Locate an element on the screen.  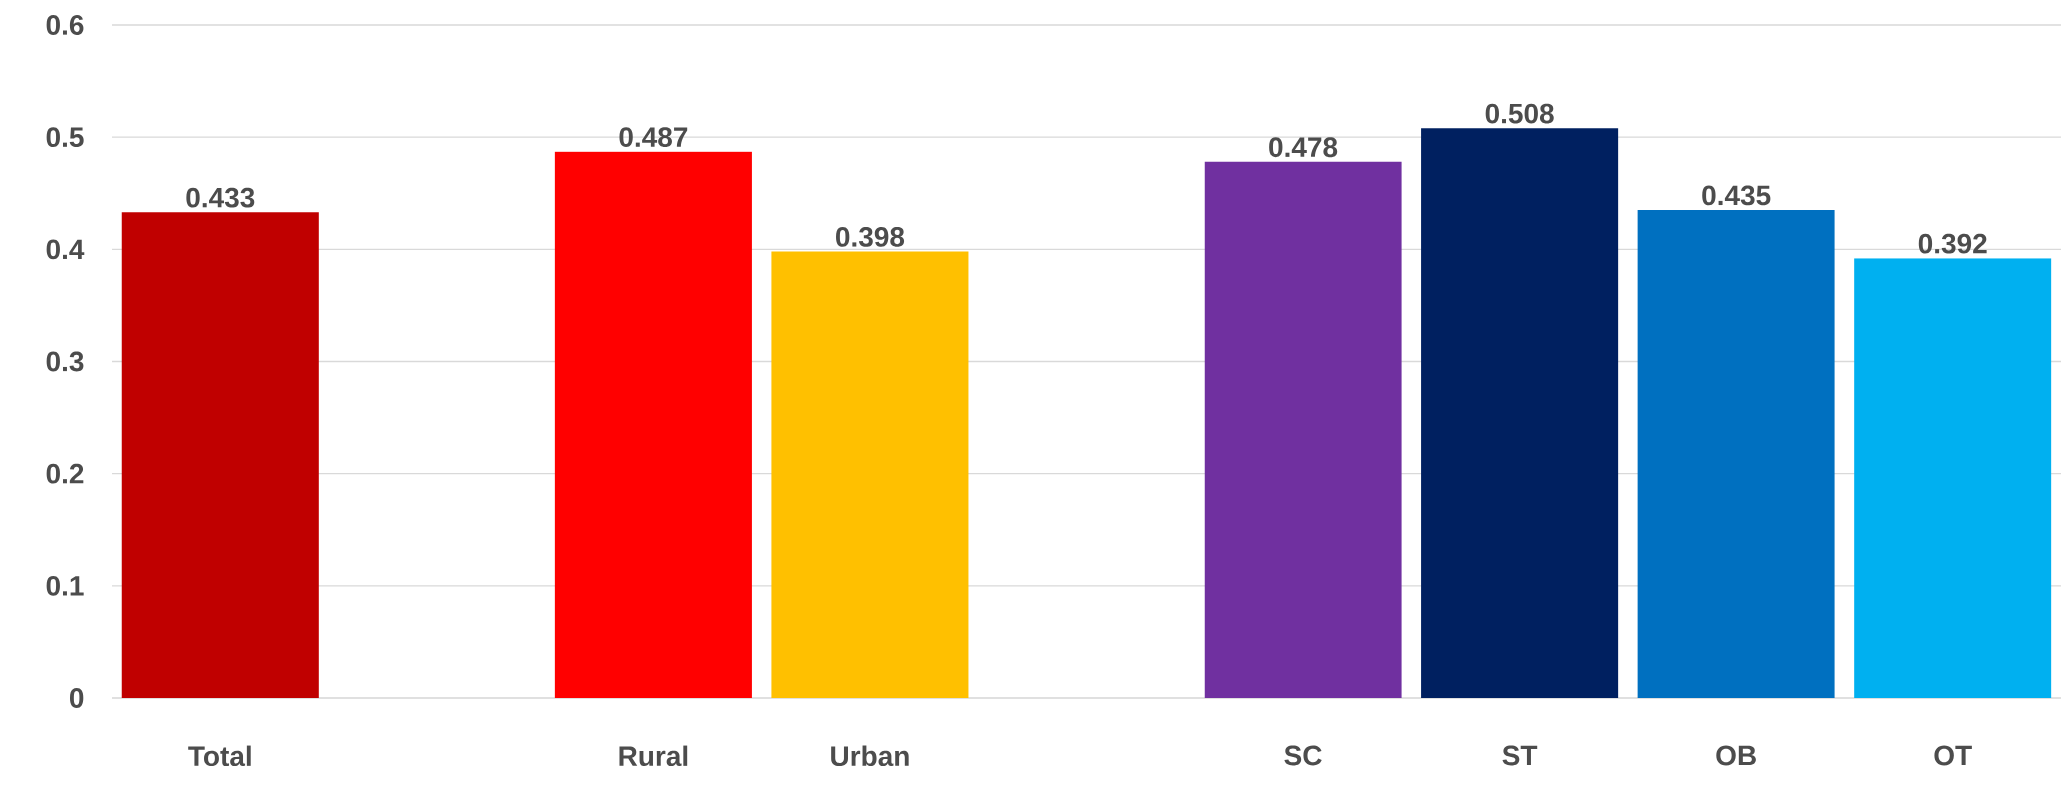
y-tick-label: 0.3 is located at coordinates (65, 361).